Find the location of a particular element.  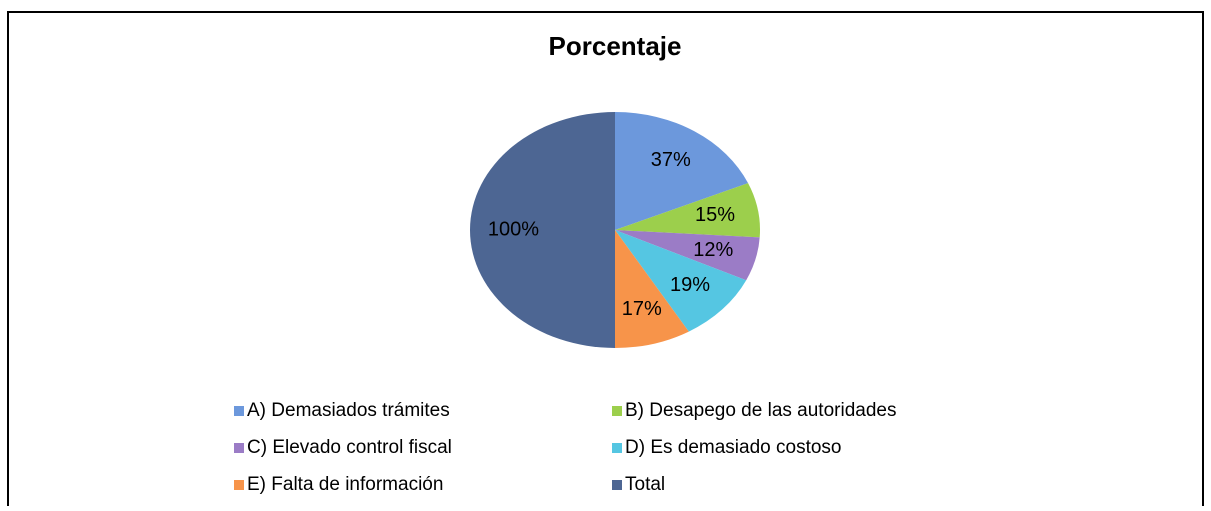

data-label: 12% is located at coordinates (713, 250).